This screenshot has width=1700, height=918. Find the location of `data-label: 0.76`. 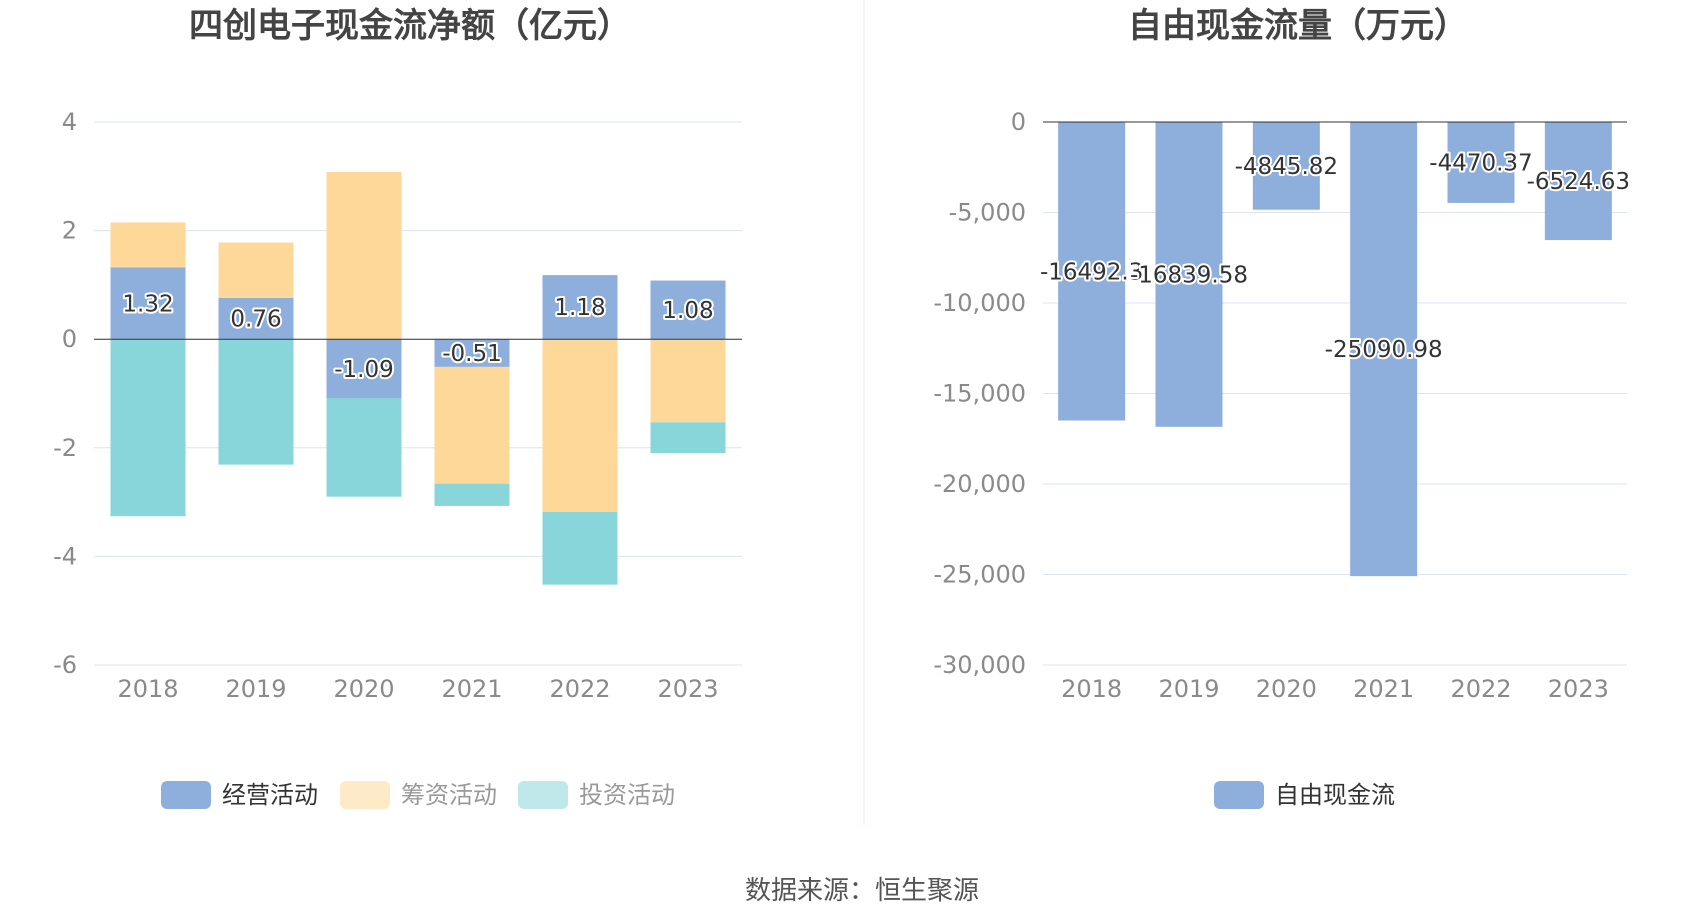

data-label: 0.76 is located at coordinates (255, 320).